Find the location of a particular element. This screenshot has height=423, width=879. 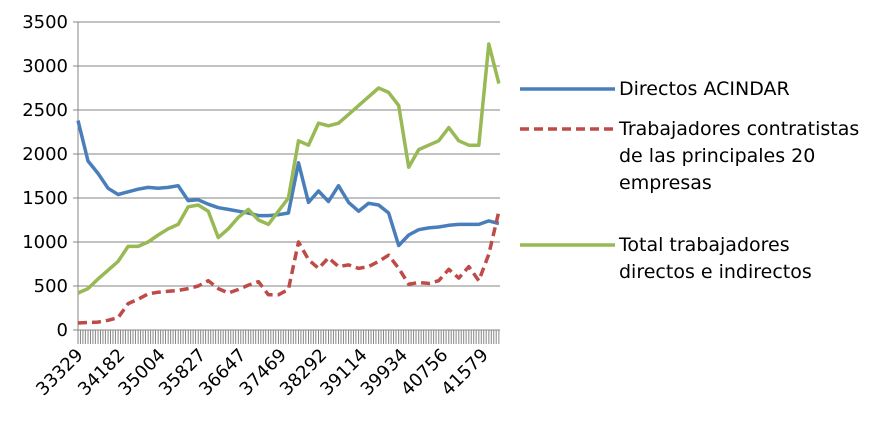

y-tick-label: 0 is located at coordinates (62, 330).